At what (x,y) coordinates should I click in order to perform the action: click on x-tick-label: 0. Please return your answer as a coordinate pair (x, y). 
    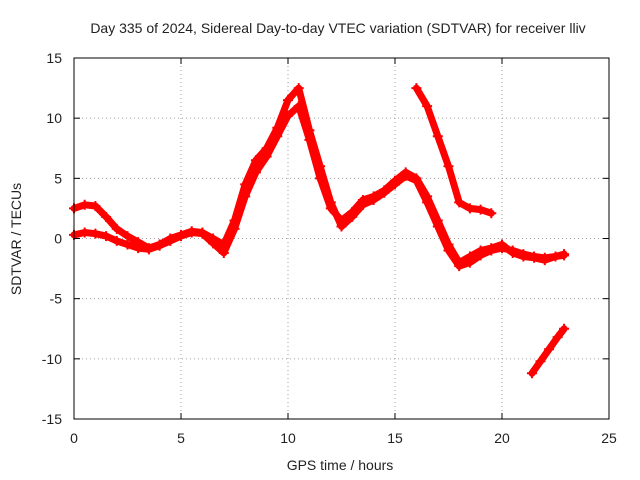
    Looking at the image, I should click on (74, 438).